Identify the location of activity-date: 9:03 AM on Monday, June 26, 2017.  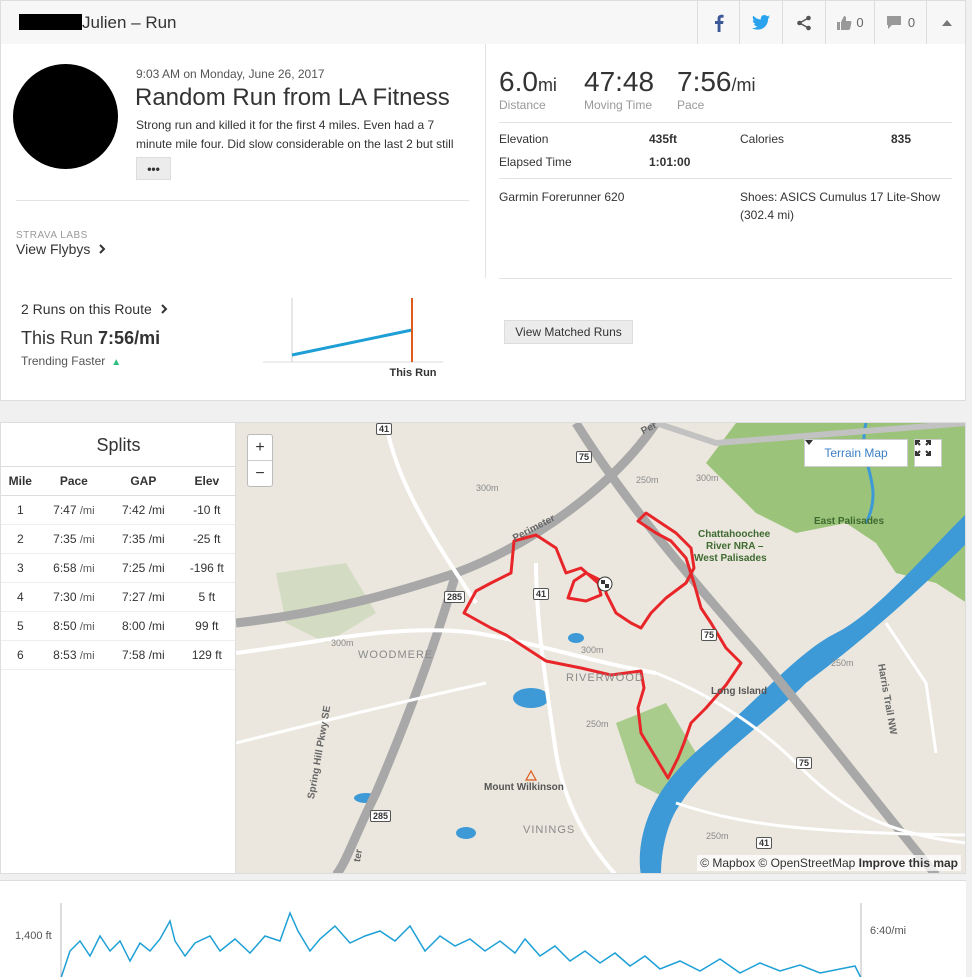
(230, 74).